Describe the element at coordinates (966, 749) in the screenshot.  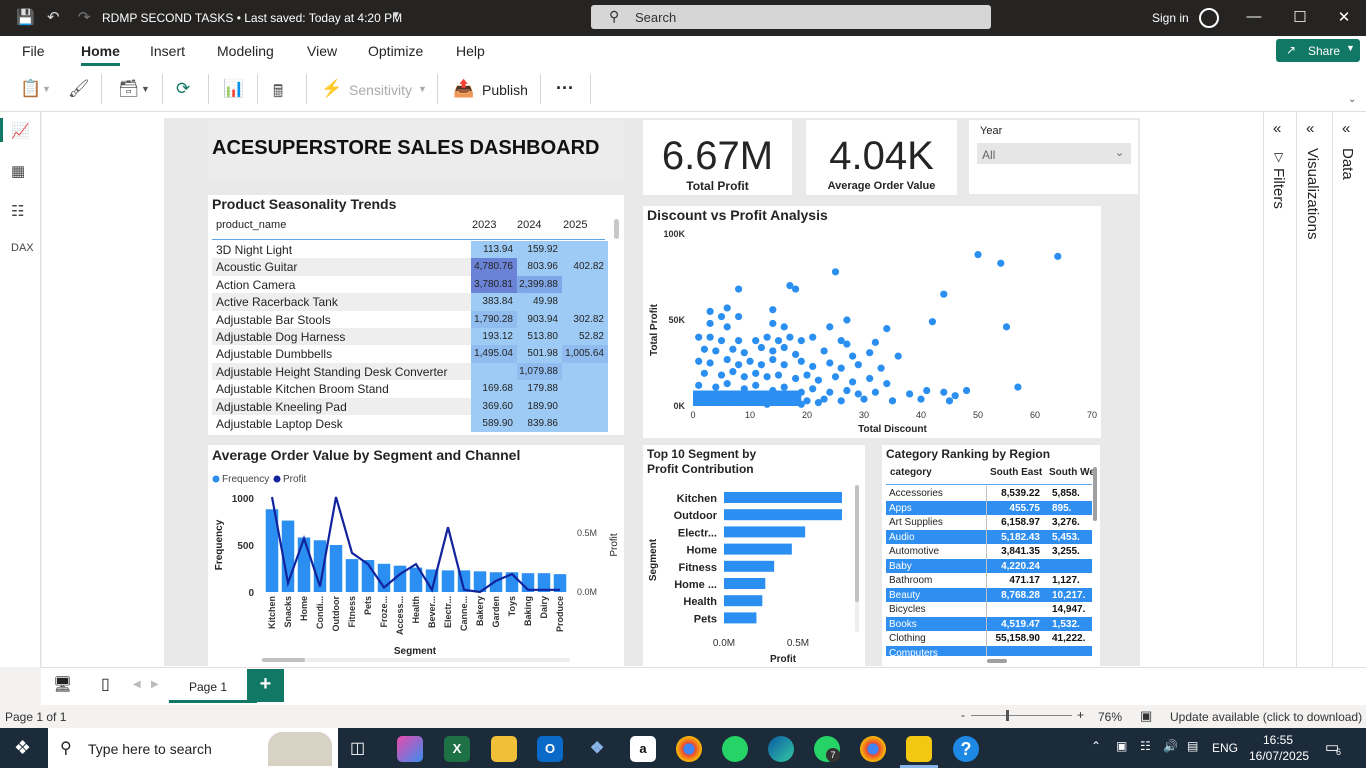
I see `help-icon: ?` at that location.